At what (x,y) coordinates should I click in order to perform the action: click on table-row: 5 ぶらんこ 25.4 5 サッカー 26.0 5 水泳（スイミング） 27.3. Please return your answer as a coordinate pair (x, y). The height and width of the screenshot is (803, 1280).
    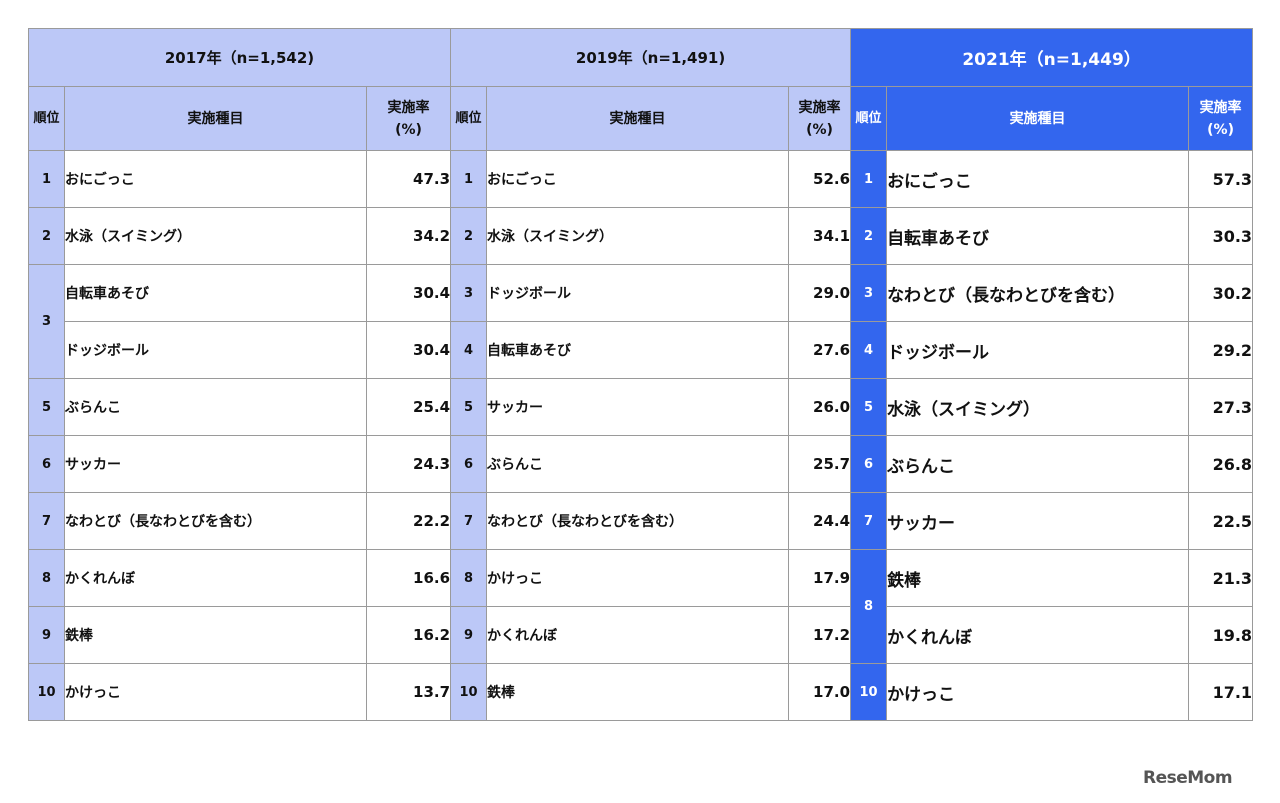
    Looking at the image, I should click on (641, 407).